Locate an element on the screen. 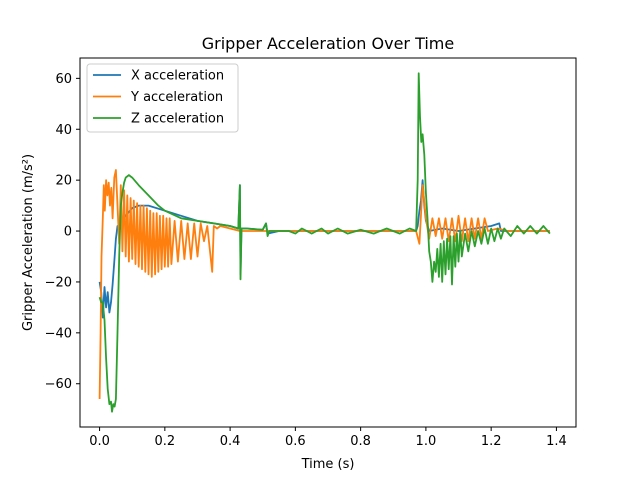  legend-label-y: Y acceleration is located at coordinates (176, 97).